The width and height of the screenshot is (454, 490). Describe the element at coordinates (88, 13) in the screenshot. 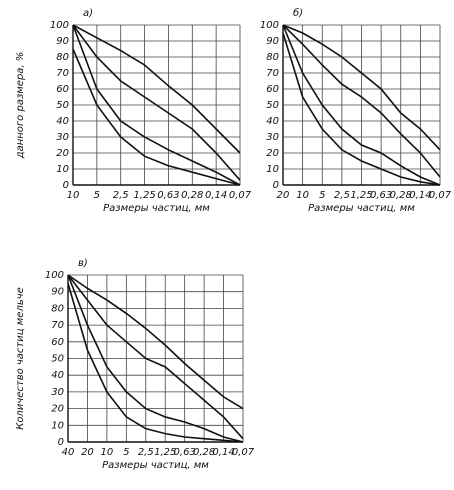

I see `panel-label: а)` at that location.